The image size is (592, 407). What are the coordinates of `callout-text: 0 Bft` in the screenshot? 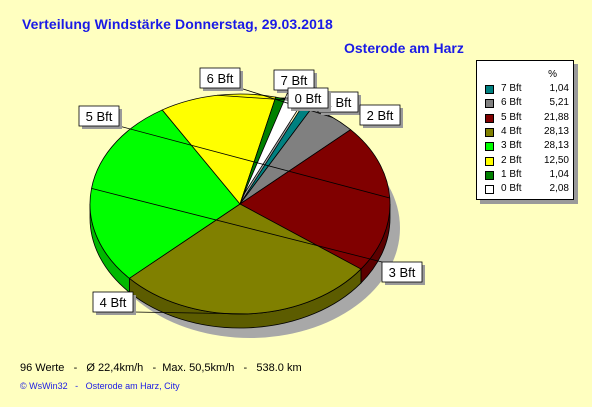 It's located at (308, 98).